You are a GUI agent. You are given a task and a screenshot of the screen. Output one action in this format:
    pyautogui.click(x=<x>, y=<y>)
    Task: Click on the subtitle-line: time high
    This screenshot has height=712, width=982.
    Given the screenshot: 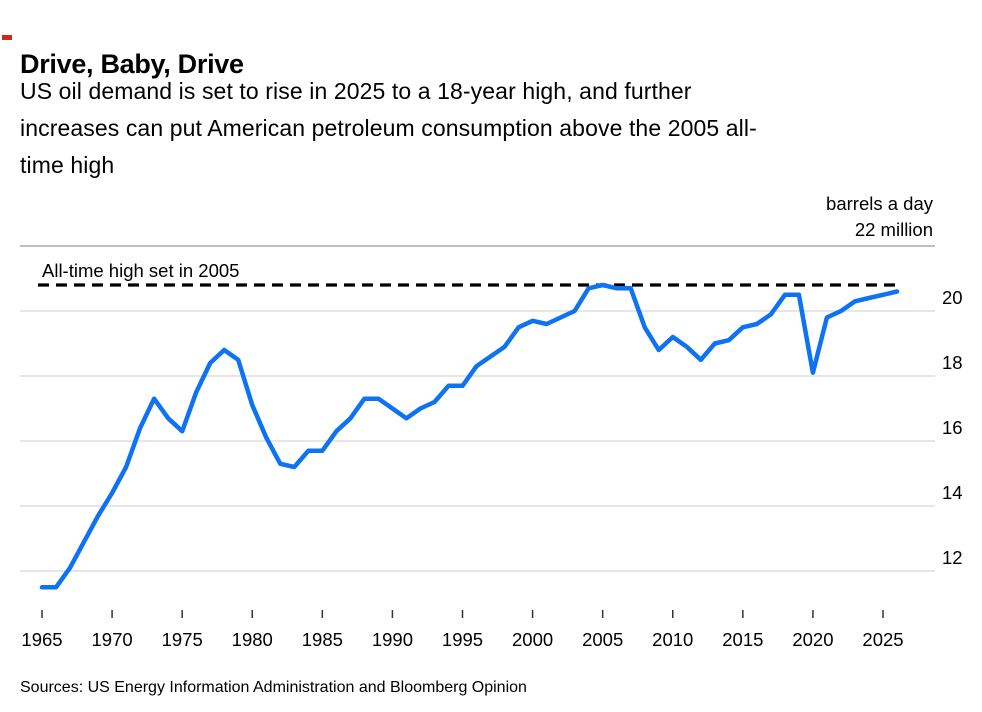 What is the action you would take?
    pyautogui.click(x=67, y=165)
    